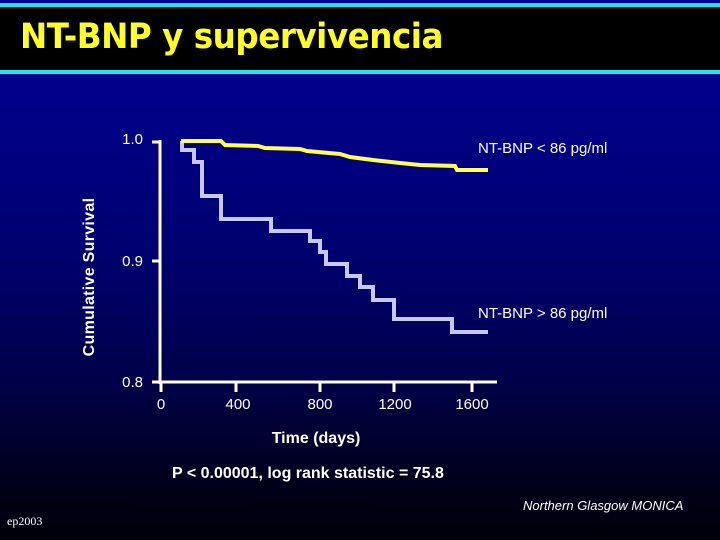  Describe the element at coordinates (327, 413) in the screenshot. I see `x-axis: 0 400 800 1200 1600 Time (days)` at that location.